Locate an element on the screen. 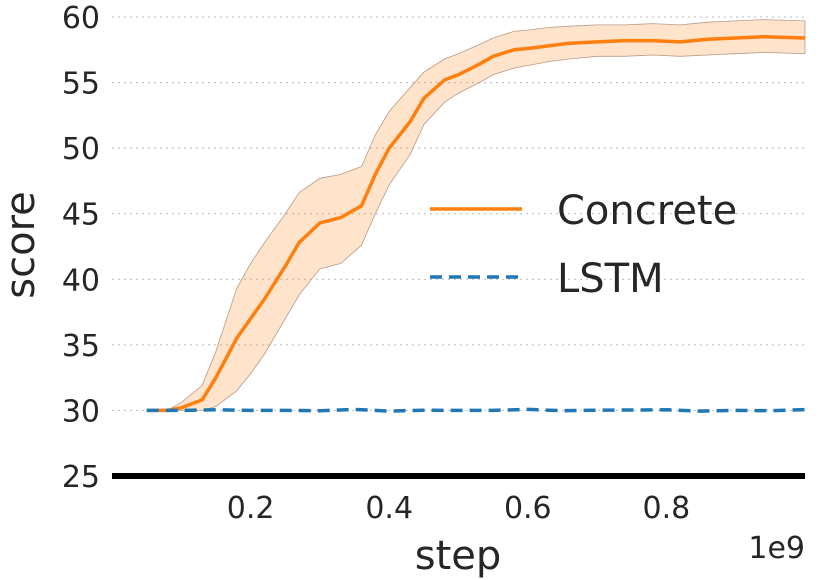  legend-label-concrete: Concrete is located at coordinates (647, 211).